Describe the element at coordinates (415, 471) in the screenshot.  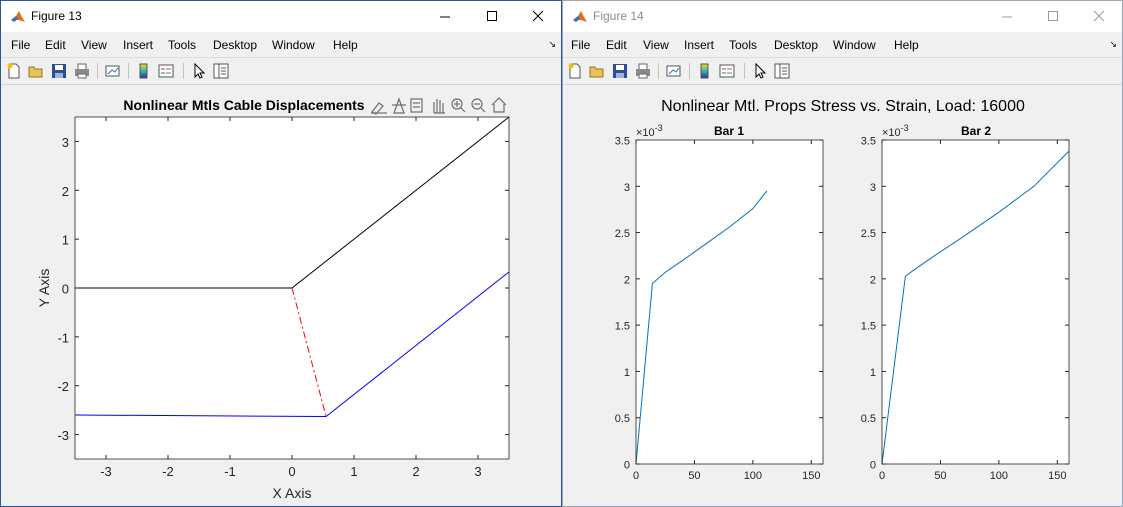
I see `x-tick-label: 2` at that location.